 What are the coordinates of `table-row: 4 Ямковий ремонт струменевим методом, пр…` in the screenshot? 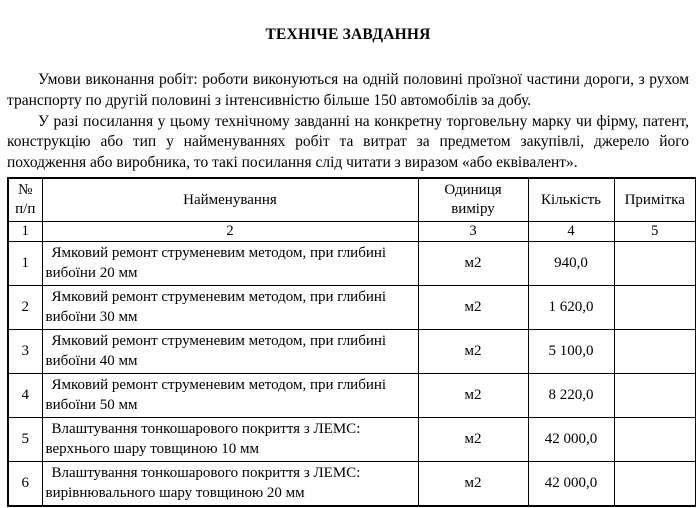 It's located at (351, 396).